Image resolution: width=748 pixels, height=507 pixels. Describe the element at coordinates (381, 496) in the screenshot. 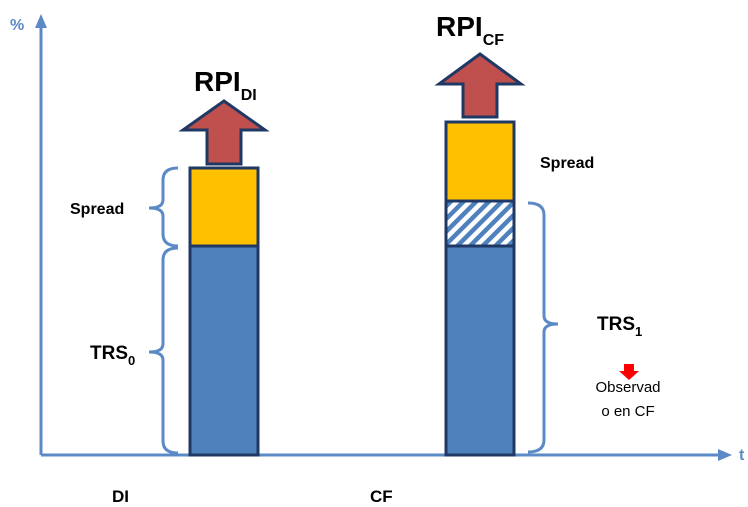

I see `category-label-cf: CF` at that location.